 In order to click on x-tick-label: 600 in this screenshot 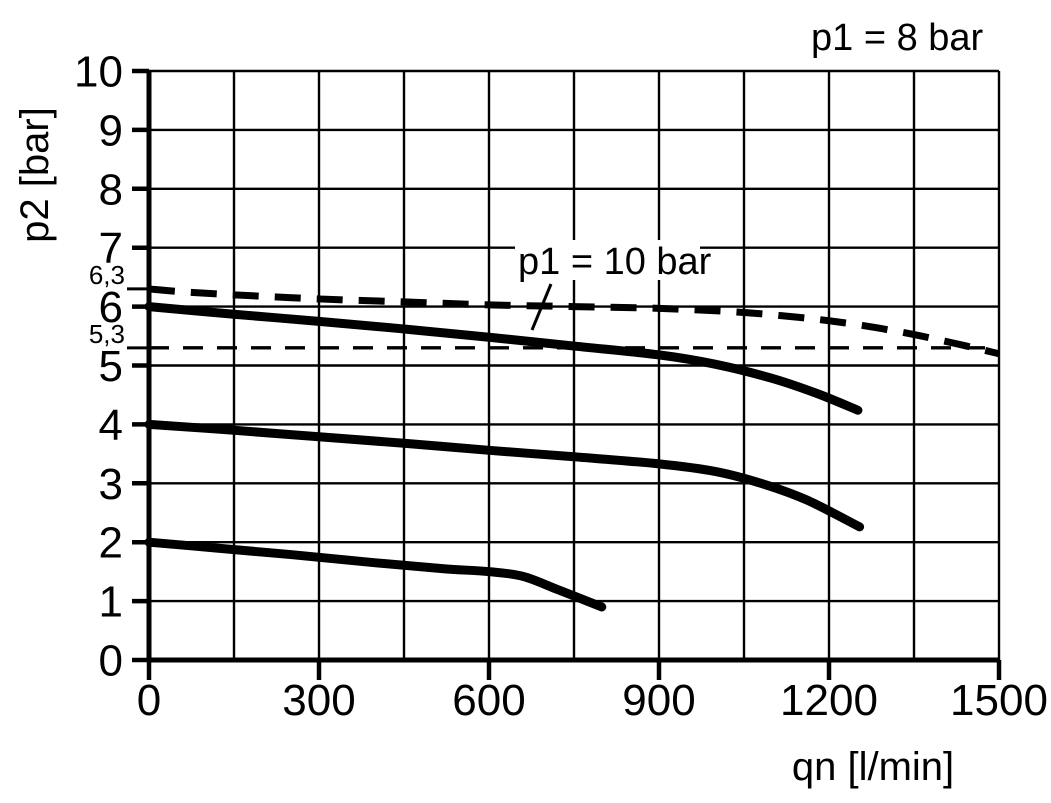, I will do `click(488, 700)`.